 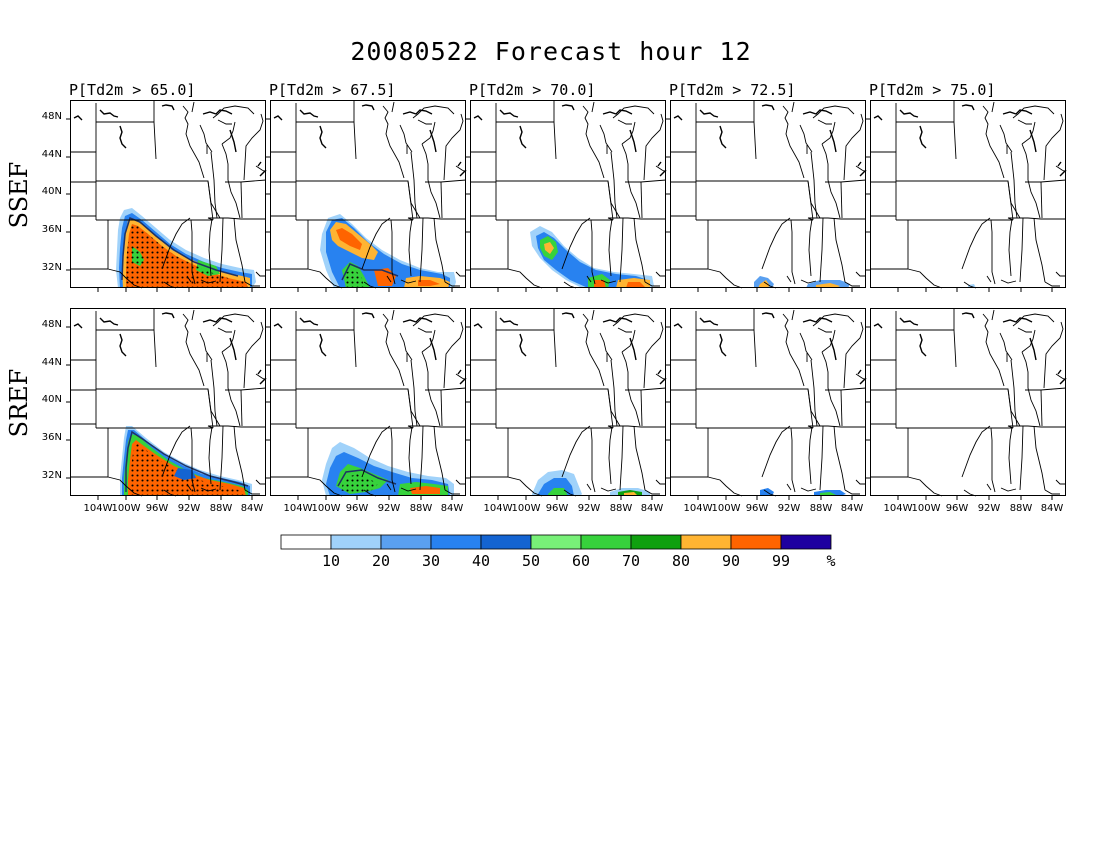 I want to click on panel-title-col-1: P[Td2m > 65.0], so click(x=132, y=90).